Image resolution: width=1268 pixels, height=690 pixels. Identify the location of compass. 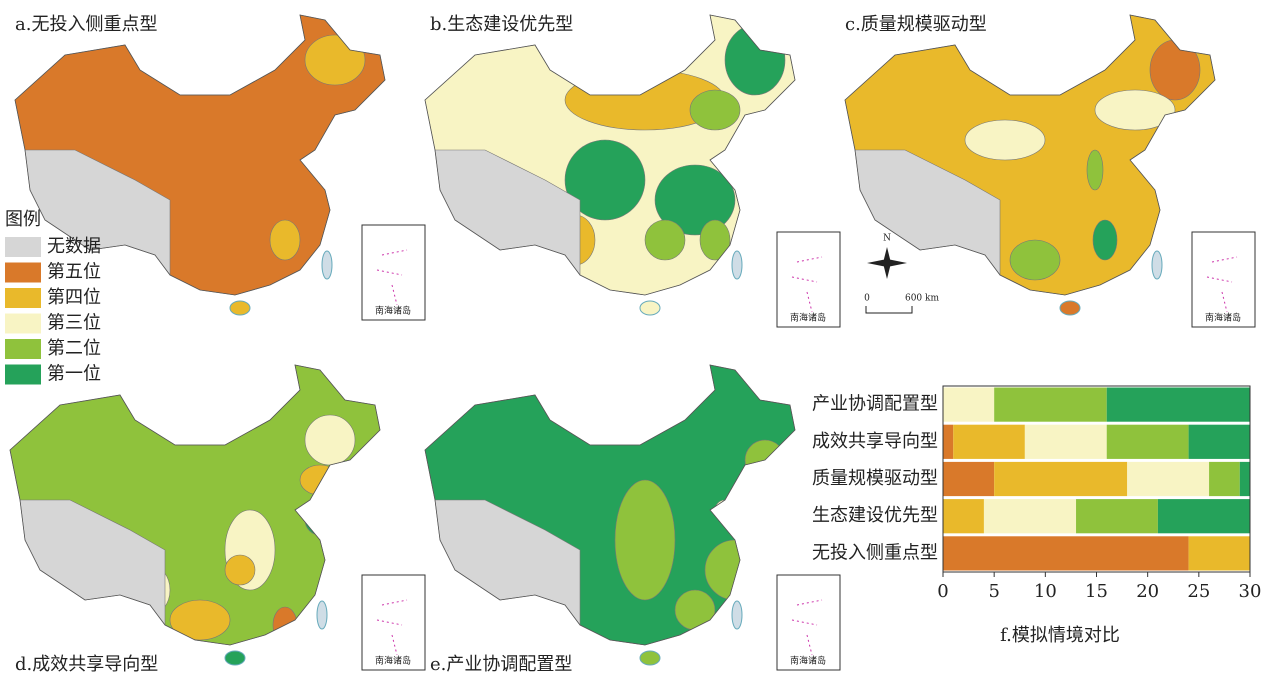
(887, 263).